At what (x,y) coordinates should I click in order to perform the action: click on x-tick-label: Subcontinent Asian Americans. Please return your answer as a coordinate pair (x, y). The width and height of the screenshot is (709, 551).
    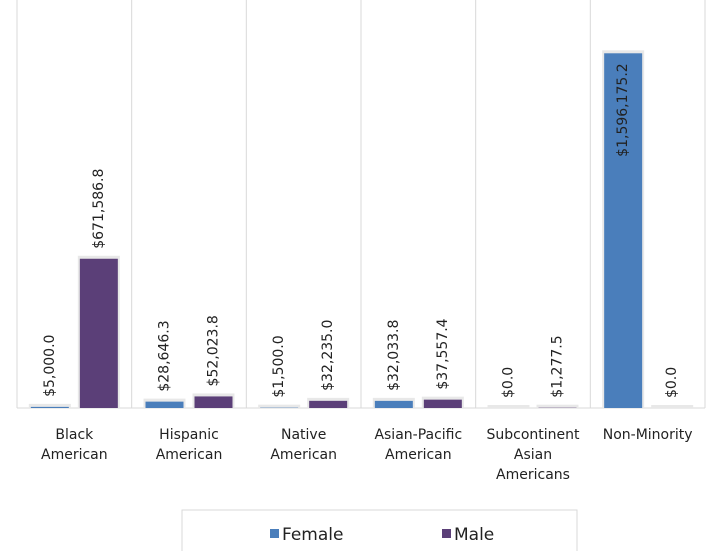
    Looking at the image, I should click on (533, 455).